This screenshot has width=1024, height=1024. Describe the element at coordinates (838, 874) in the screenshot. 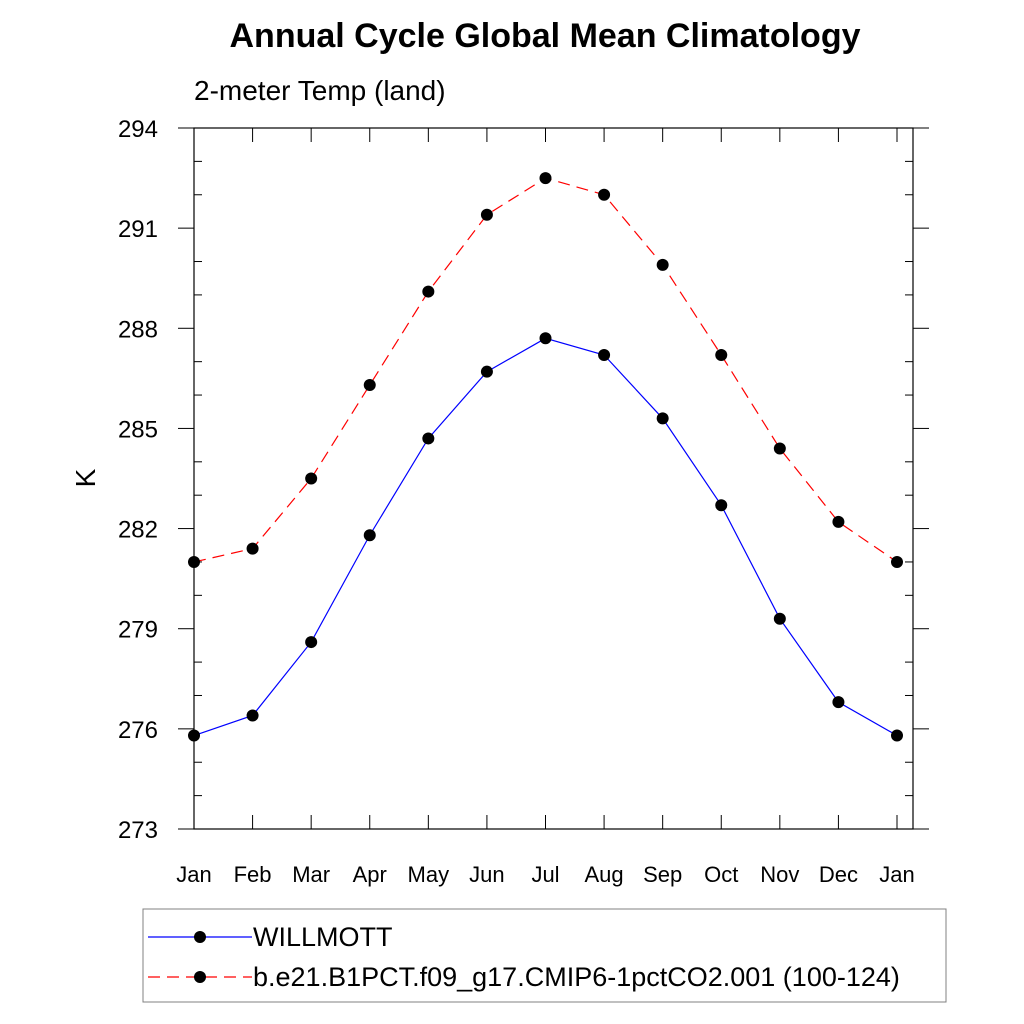

I see `x-tick-label: Dec` at that location.